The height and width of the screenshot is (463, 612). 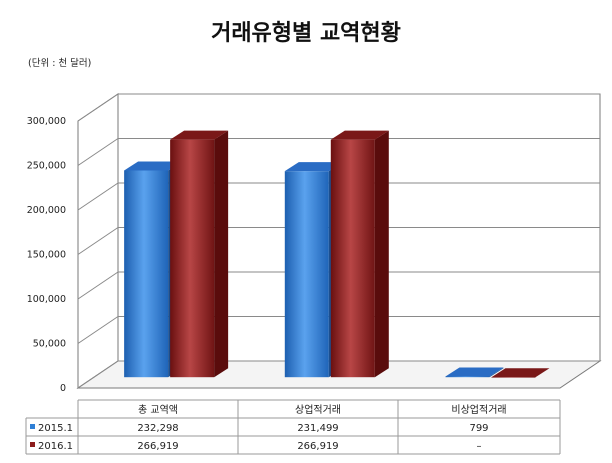 I want to click on bar-0-1-front, so click(x=192, y=258).